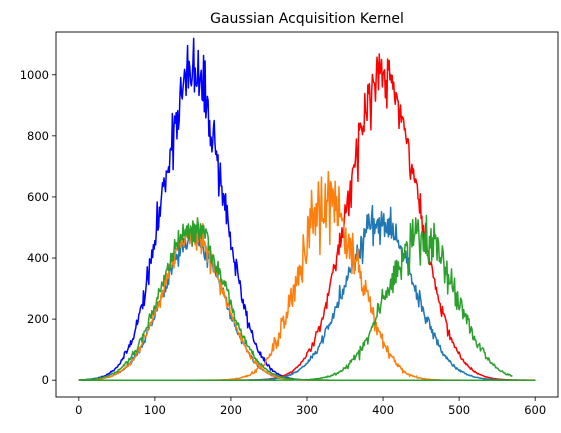  I want to click on y-tick-label: 0, so click(45, 380).